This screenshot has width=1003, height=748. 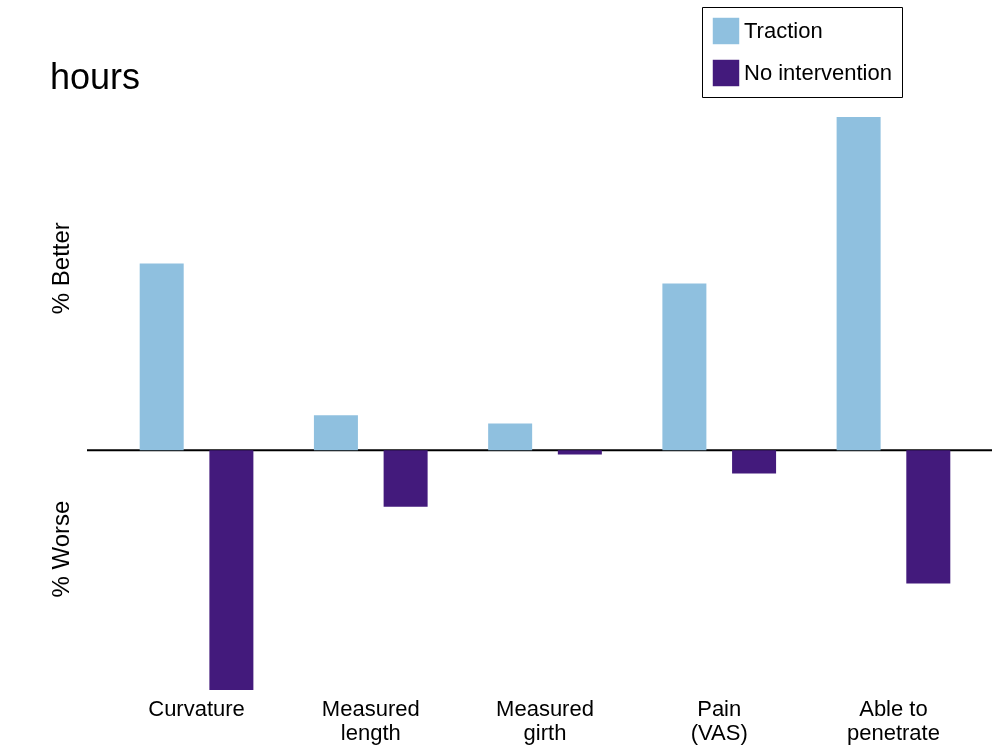 What do you see at coordinates (719, 720) in the screenshot?
I see `x-tick-label: Pain (VAS)` at bounding box center [719, 720].